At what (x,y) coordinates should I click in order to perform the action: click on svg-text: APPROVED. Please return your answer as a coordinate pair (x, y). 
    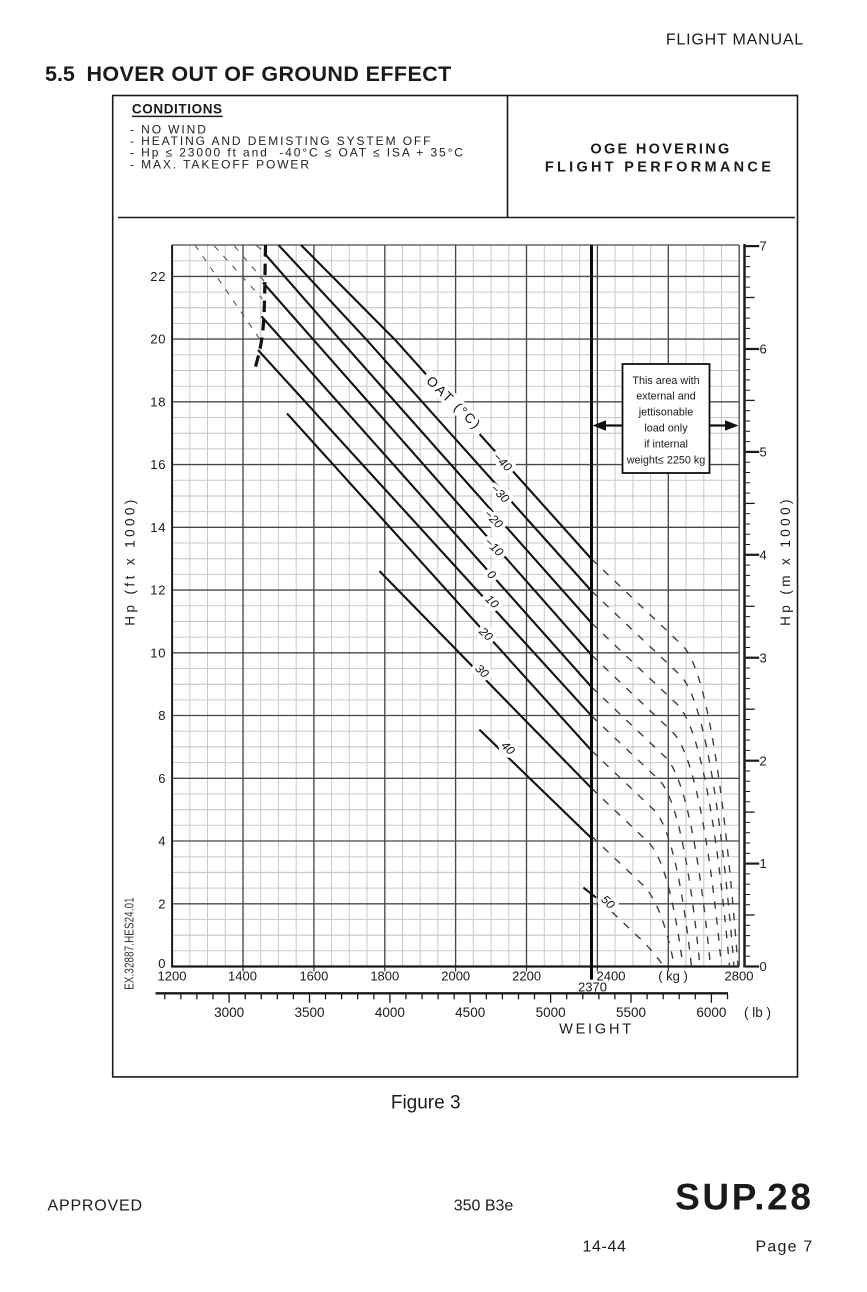
    Looking at the image, I should click on (95, 1206).